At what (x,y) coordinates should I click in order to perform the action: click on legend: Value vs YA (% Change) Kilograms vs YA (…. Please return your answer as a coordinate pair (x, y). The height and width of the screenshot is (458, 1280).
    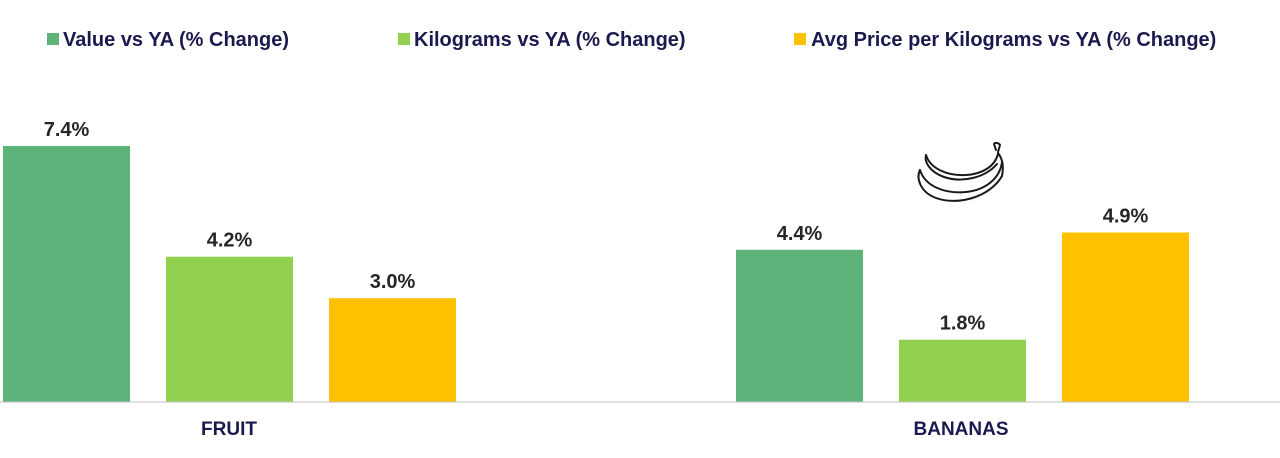
    Looking at the image, I should click on (631, 40).